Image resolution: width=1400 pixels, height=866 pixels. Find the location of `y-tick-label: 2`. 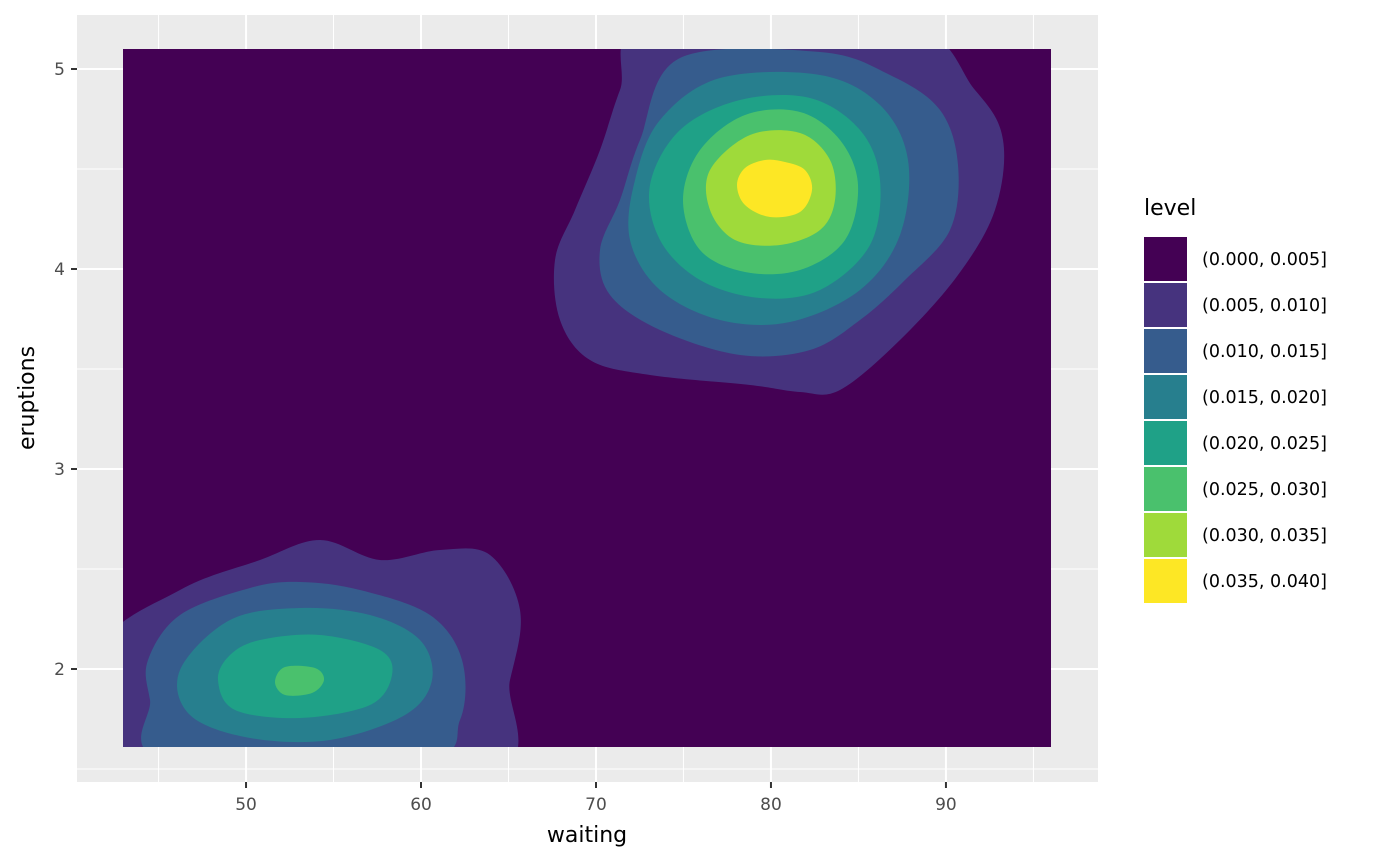

y-tick-label: 2 is located at coordinates (59, 670).